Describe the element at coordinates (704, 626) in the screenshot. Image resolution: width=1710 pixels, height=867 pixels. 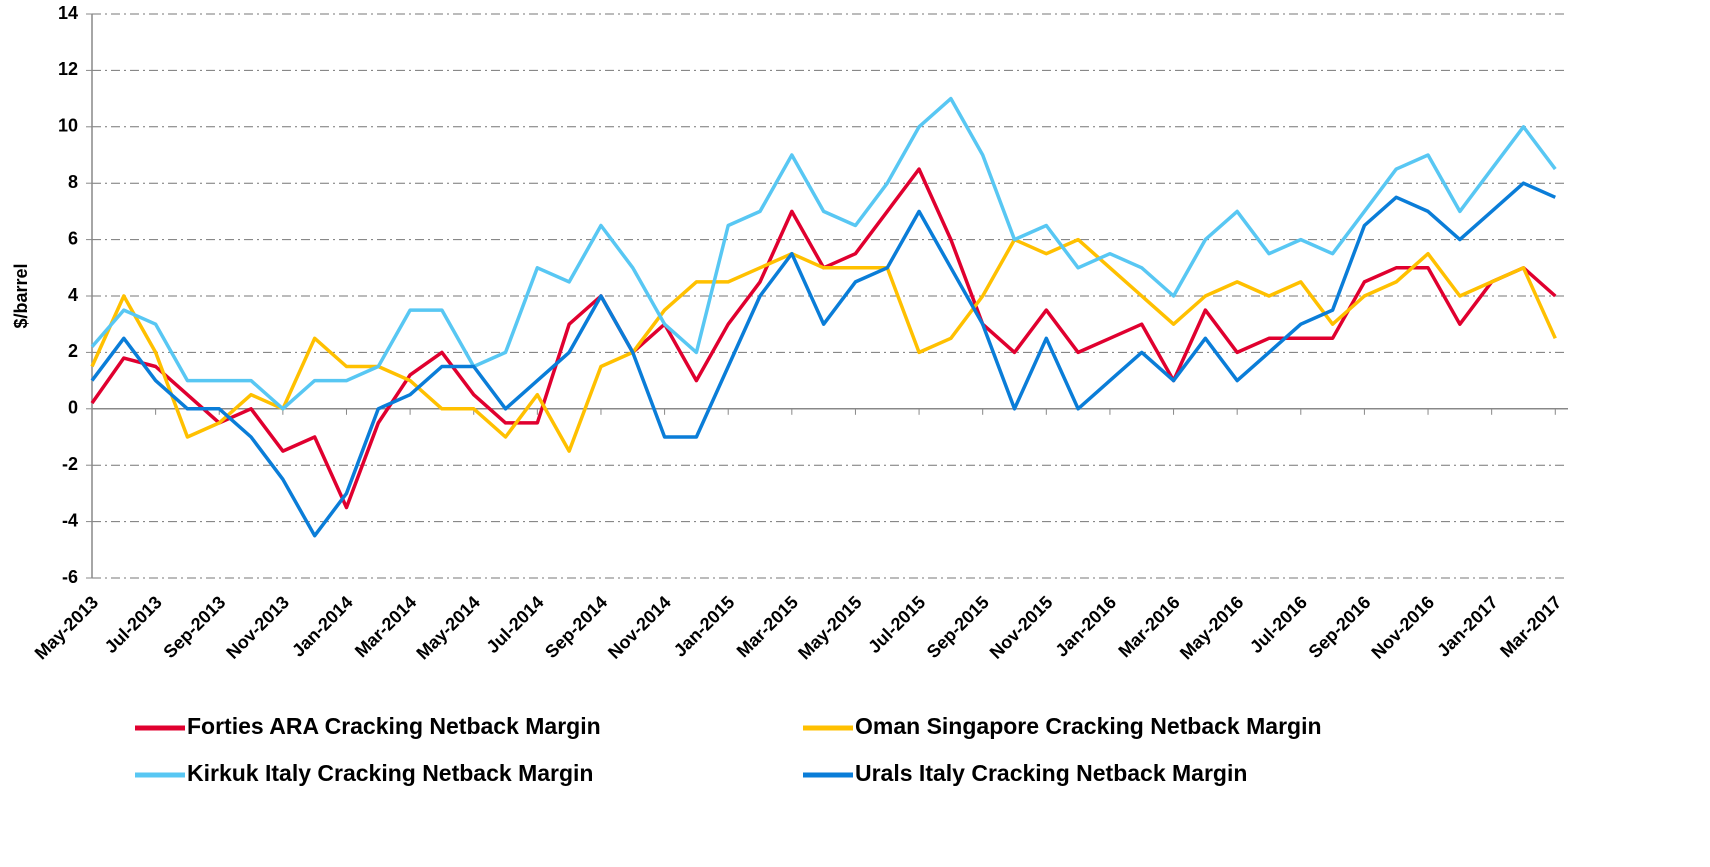
I see `x-tick-label: Jan-2015` at that location.